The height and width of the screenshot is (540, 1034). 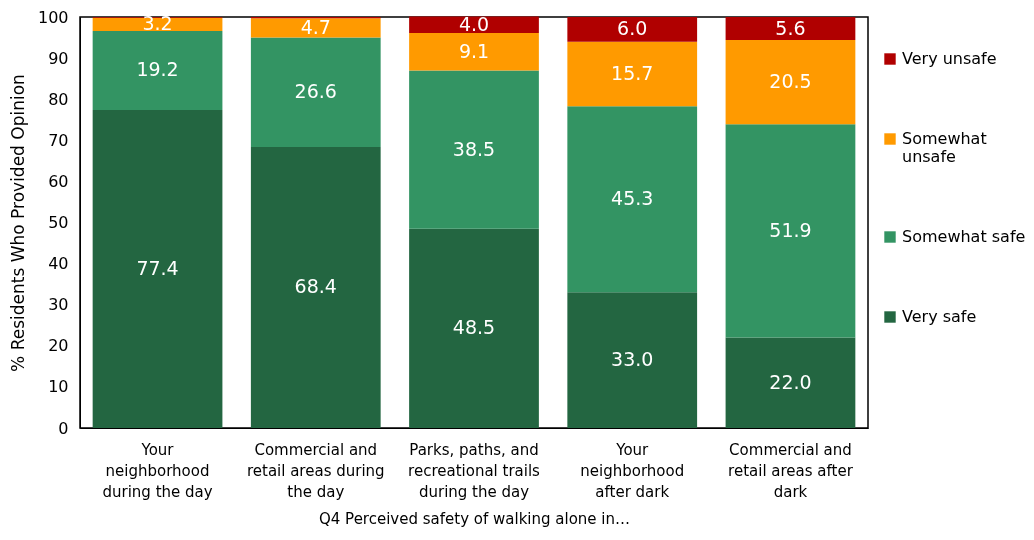 What do you see at coordinates (474, 470) in the screenshot?
I see `x-tick-label: Parks, paths, and recreational trails during the day` at bounding box center [474, 470].